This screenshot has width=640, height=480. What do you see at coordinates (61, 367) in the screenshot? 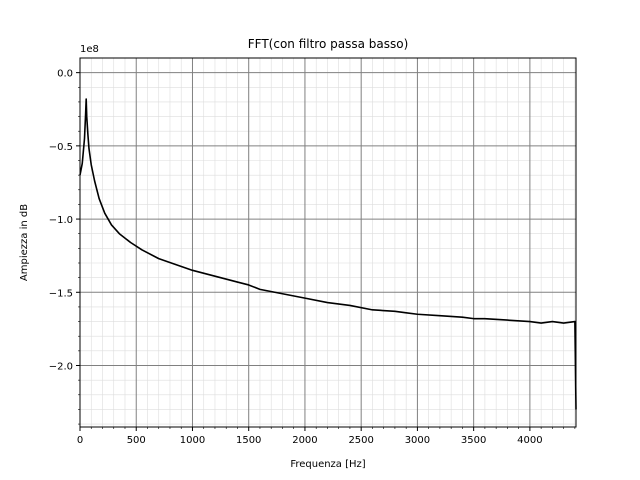
I see `y-tick-label: −2.0` at bounding box center [61, 367].